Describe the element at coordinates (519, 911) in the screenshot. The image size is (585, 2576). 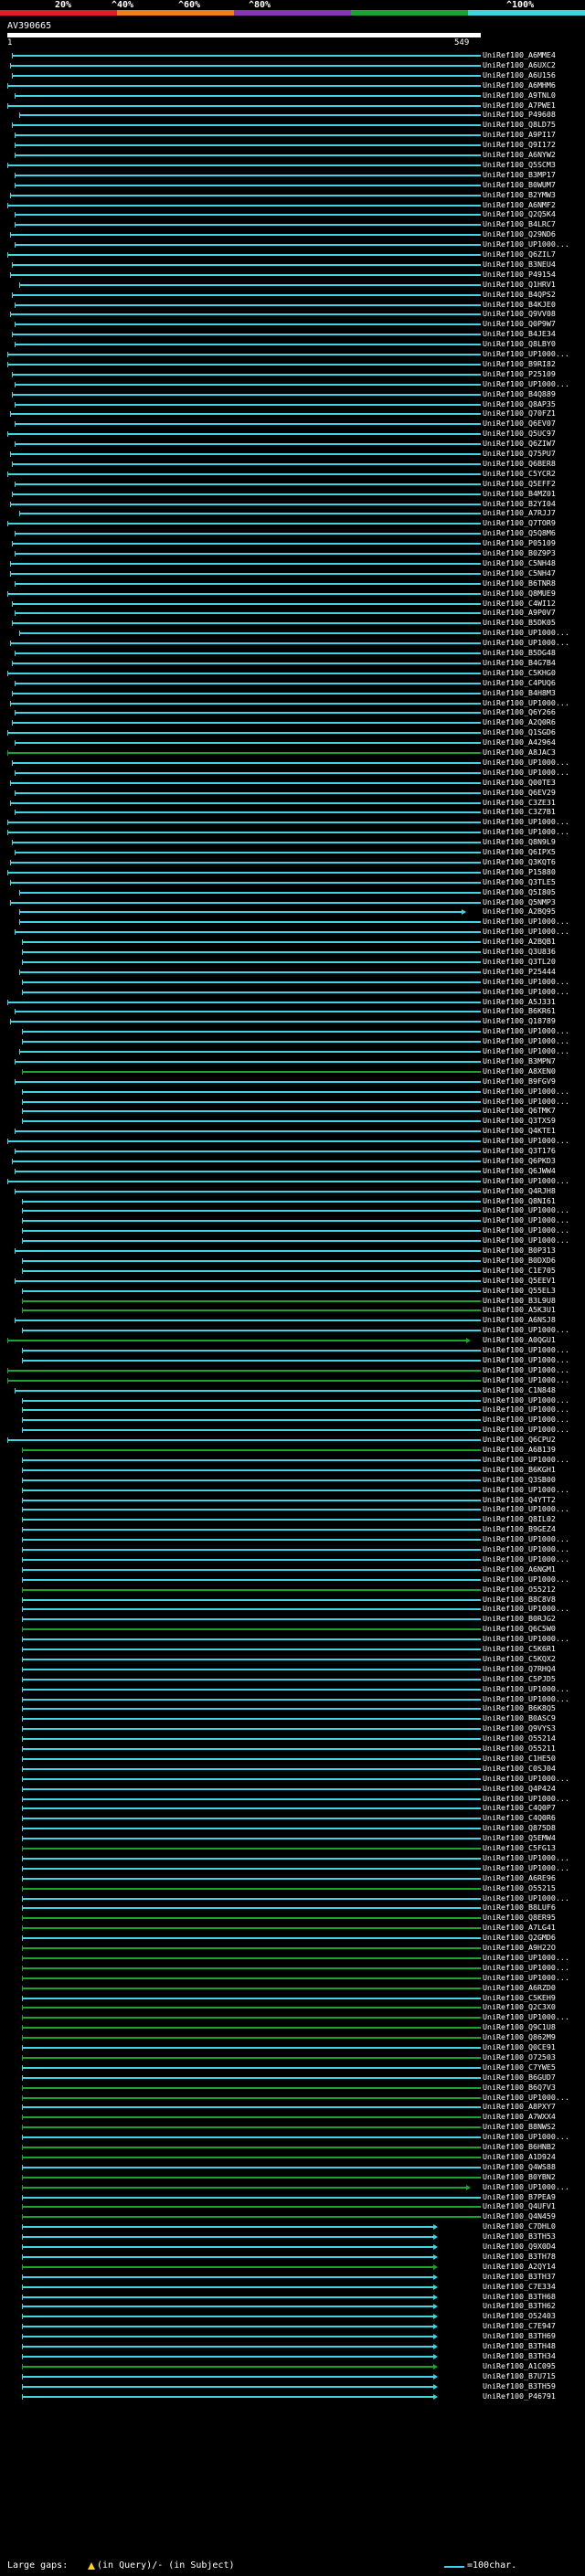
I see `hit-label: UniRef100_A2BQ95` at that location.